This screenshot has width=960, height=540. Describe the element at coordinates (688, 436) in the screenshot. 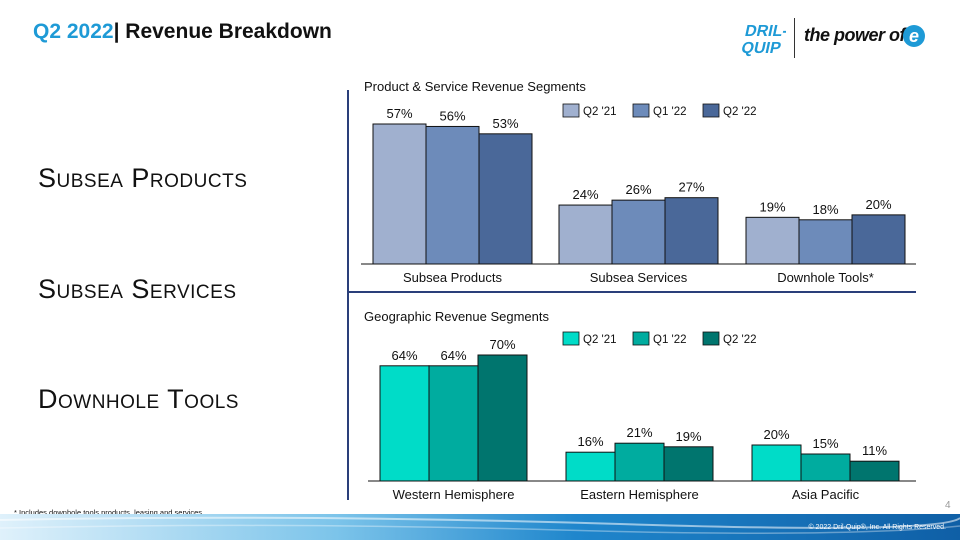

I see `chart-2-data-label-eastern-hemisphere-q2-22: 19%` at that location.